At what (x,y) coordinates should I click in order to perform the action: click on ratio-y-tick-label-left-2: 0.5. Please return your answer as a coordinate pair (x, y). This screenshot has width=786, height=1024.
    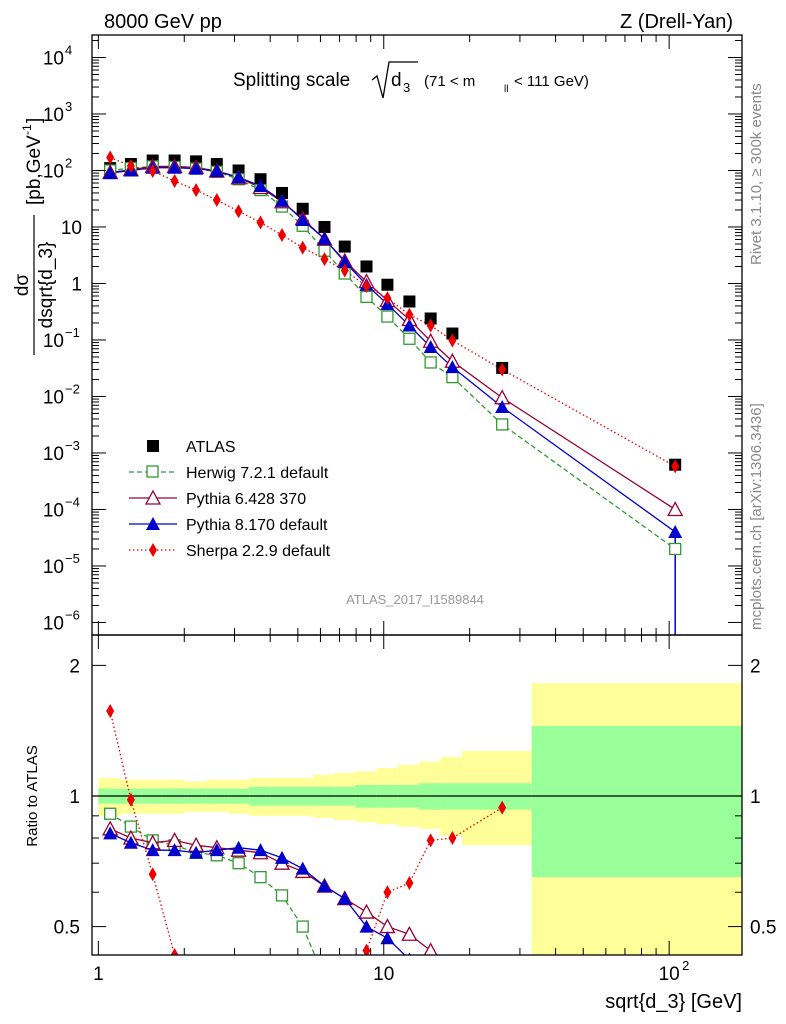
    Looking at the image, I should click on (67, 928).